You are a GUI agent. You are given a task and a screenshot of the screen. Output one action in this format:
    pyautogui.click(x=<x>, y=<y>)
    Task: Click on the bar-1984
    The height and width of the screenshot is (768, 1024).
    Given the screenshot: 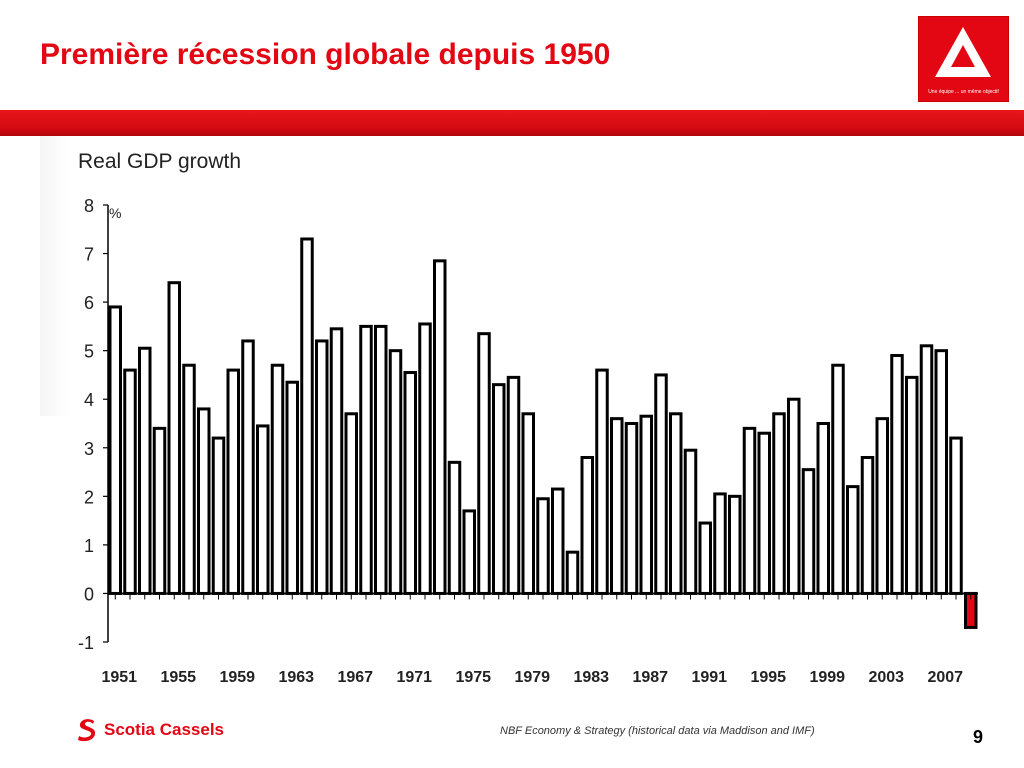 What is the action you would take?
    pyautogui.click(x=602, y=481)
    